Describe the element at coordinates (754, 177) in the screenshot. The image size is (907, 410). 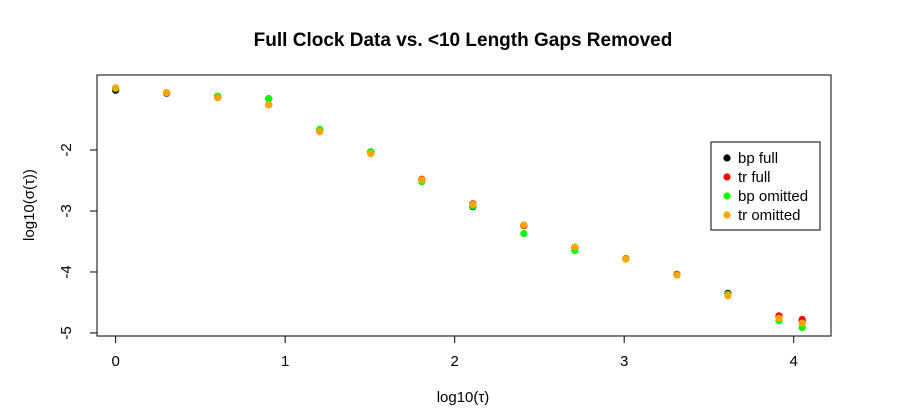
I see `legend-label: tr full` at that location.